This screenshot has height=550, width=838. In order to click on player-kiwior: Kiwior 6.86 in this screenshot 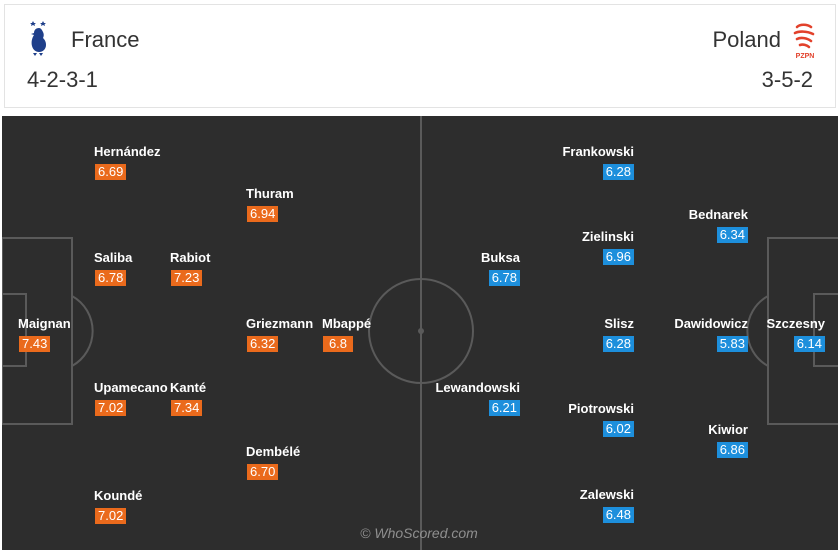, I will do `click(728, 440)`.